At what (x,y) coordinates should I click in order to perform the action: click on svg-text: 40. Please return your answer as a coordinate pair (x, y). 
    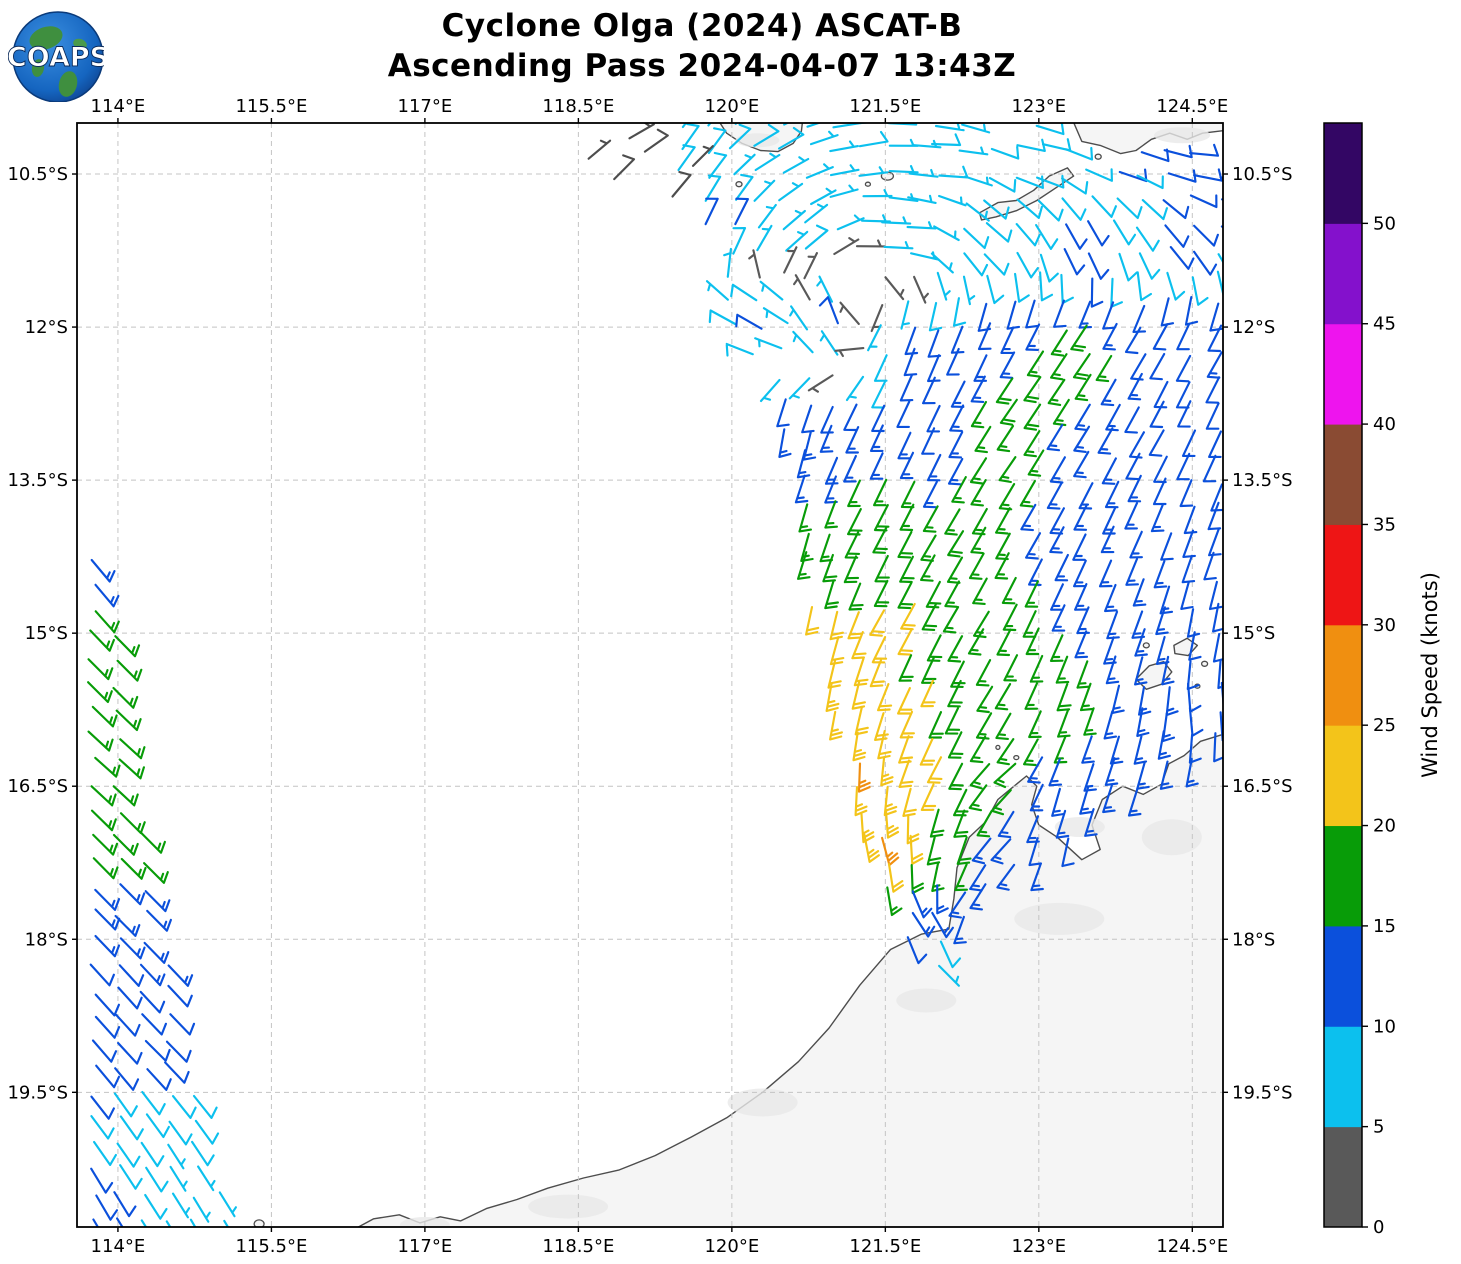
    Looking at the image, I should click on (1384, 424).